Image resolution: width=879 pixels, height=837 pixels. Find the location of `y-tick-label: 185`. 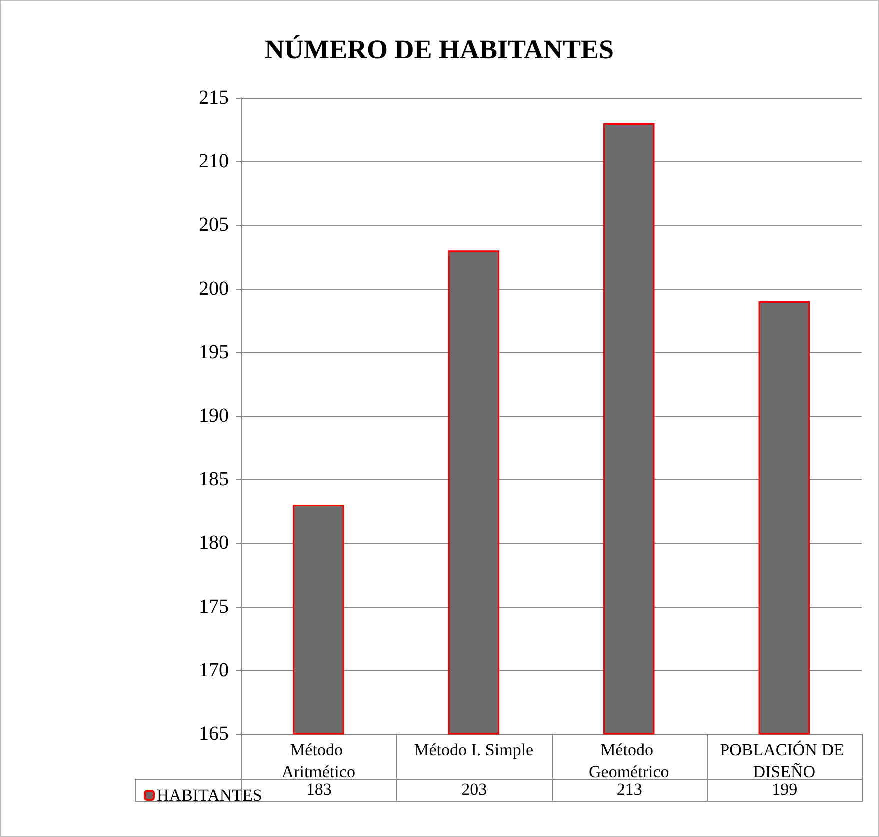

y-tick-label: 185 is located at coordinates (214, 479).